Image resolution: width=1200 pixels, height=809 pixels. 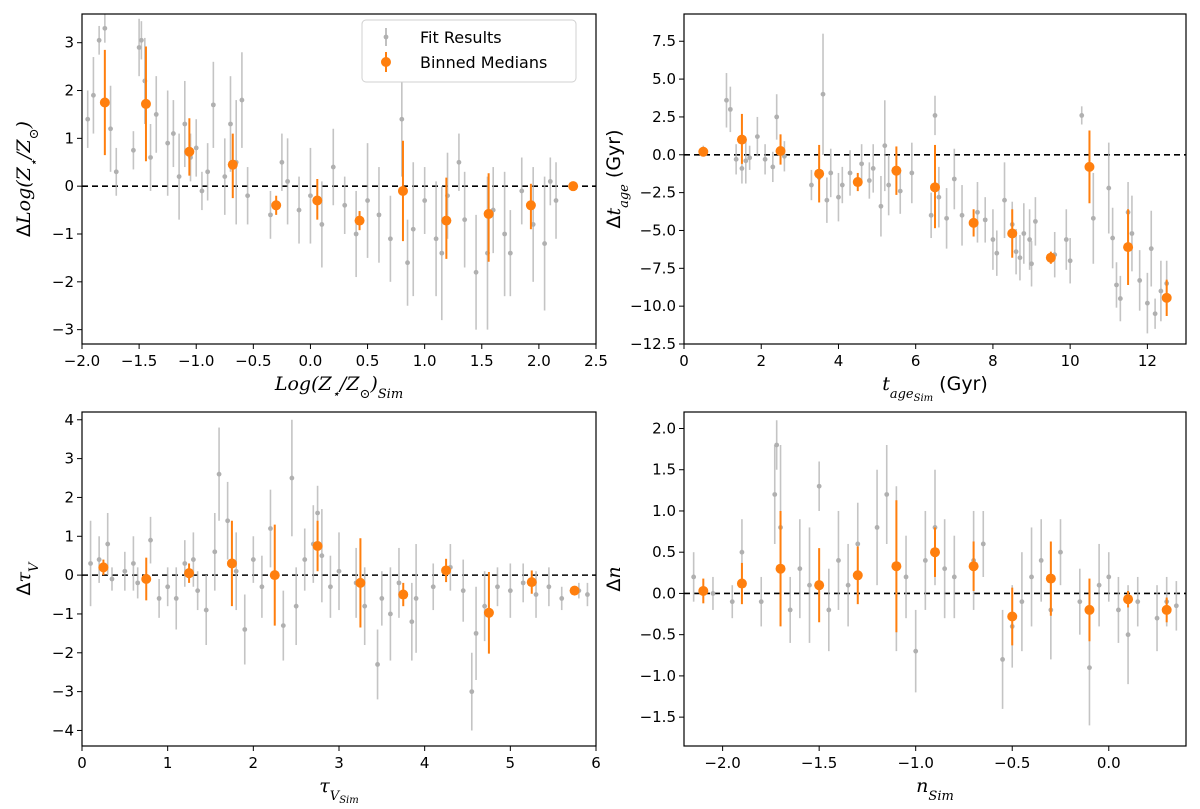 What do you see at coordinates (916, 361) in the screenshot?
I see `x-tick-label: 6` at bounding box center [916, 361].